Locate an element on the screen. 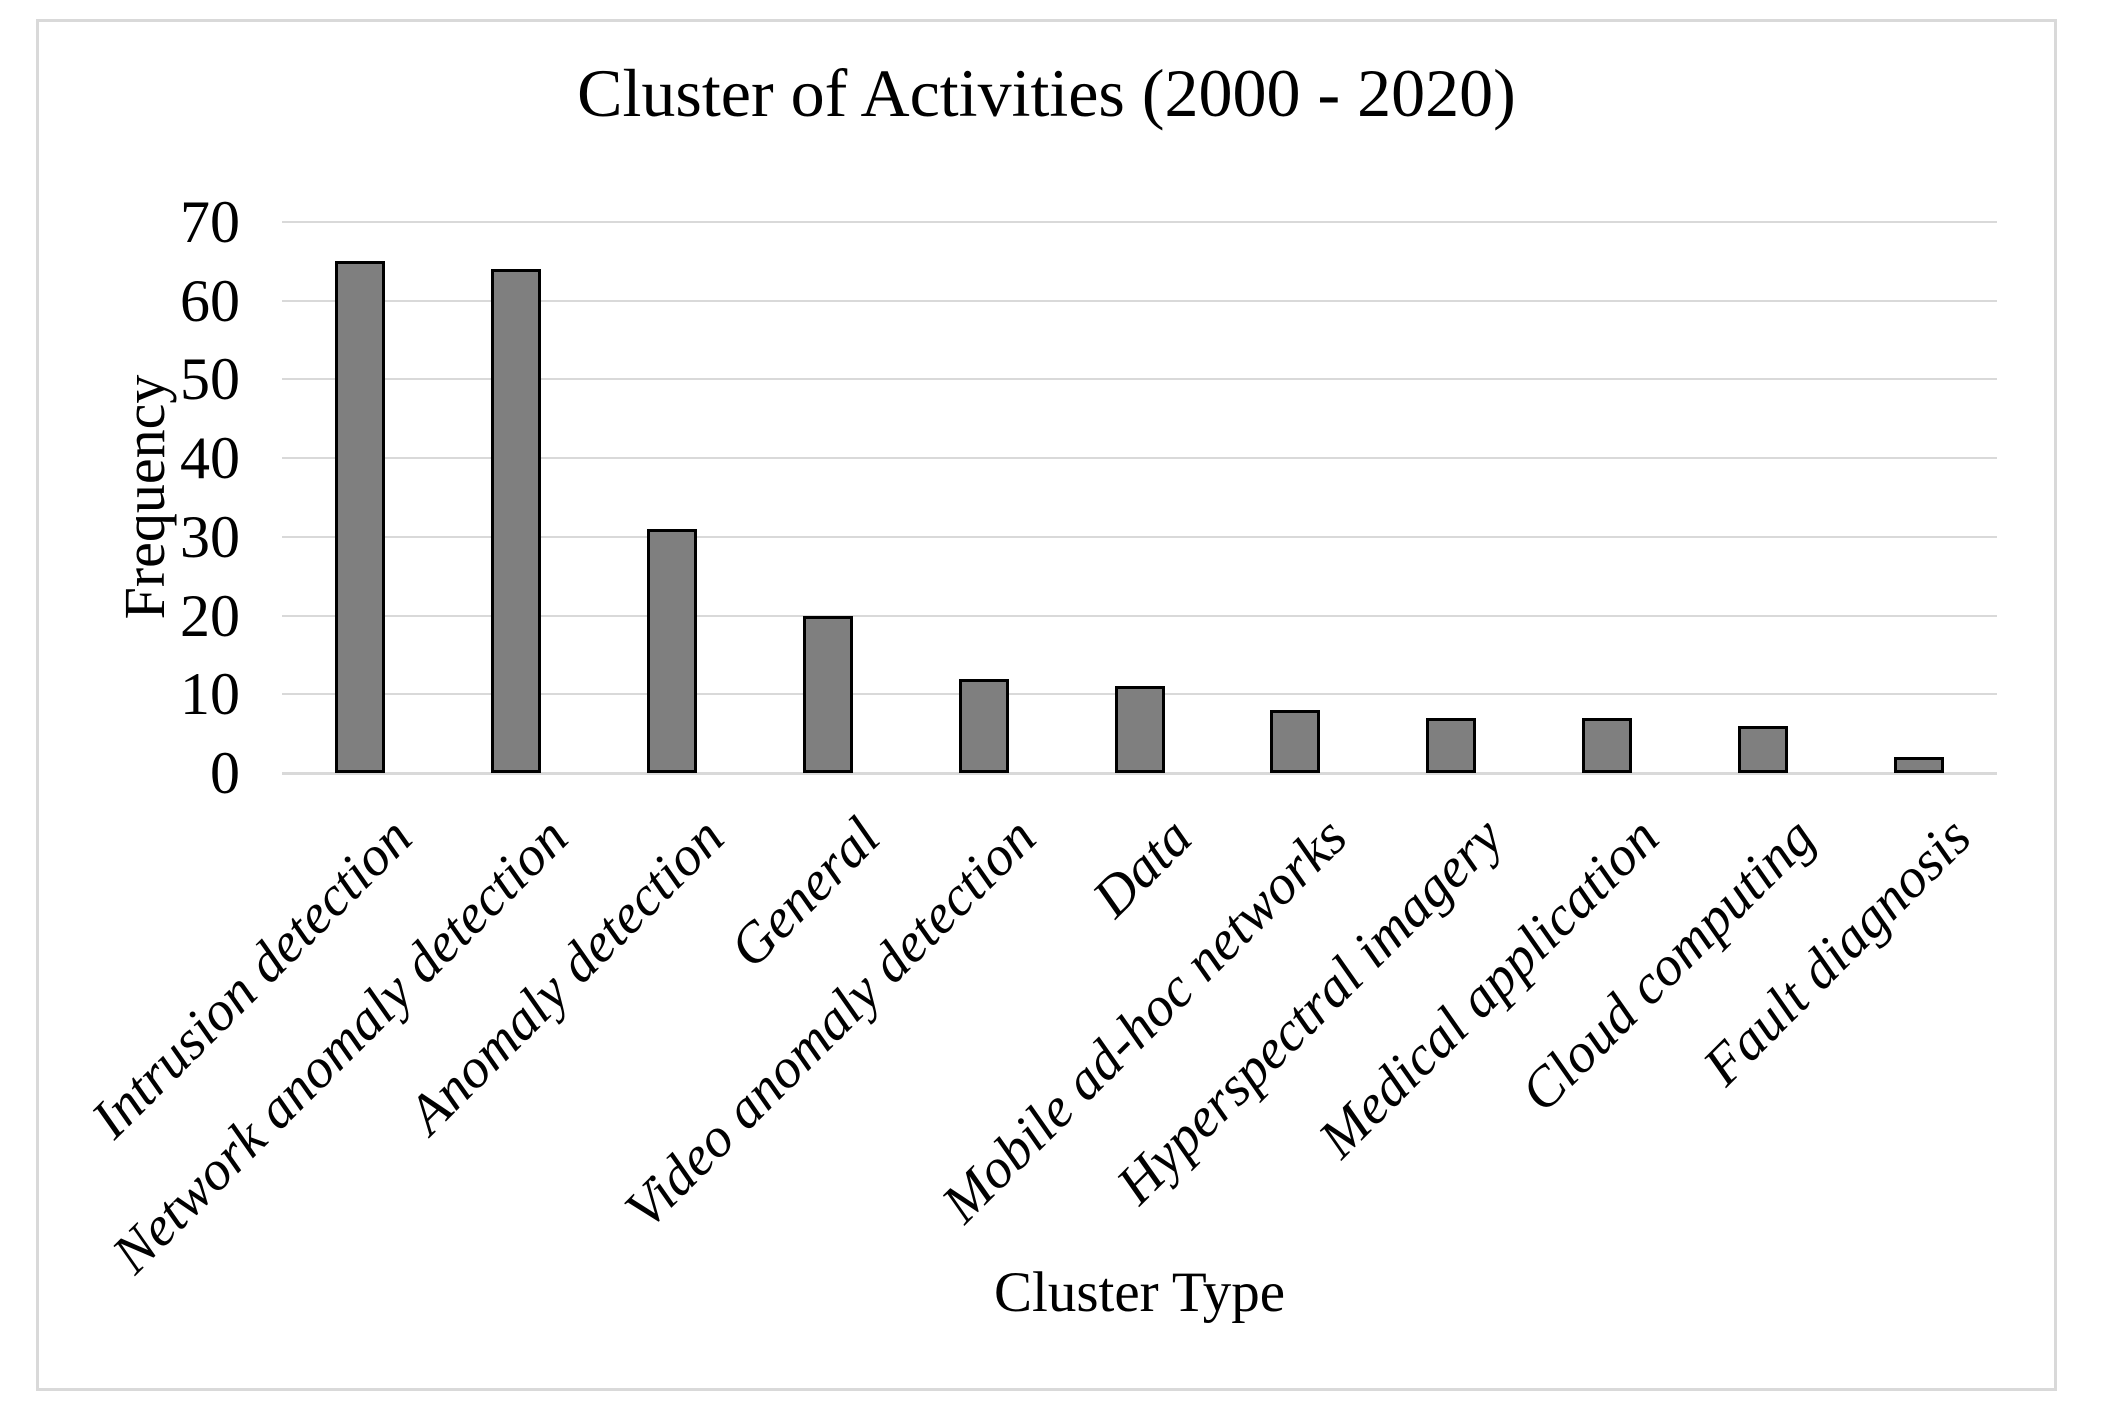  x-axis-title: Cluster Type is located at coordinates (1139, 1292).